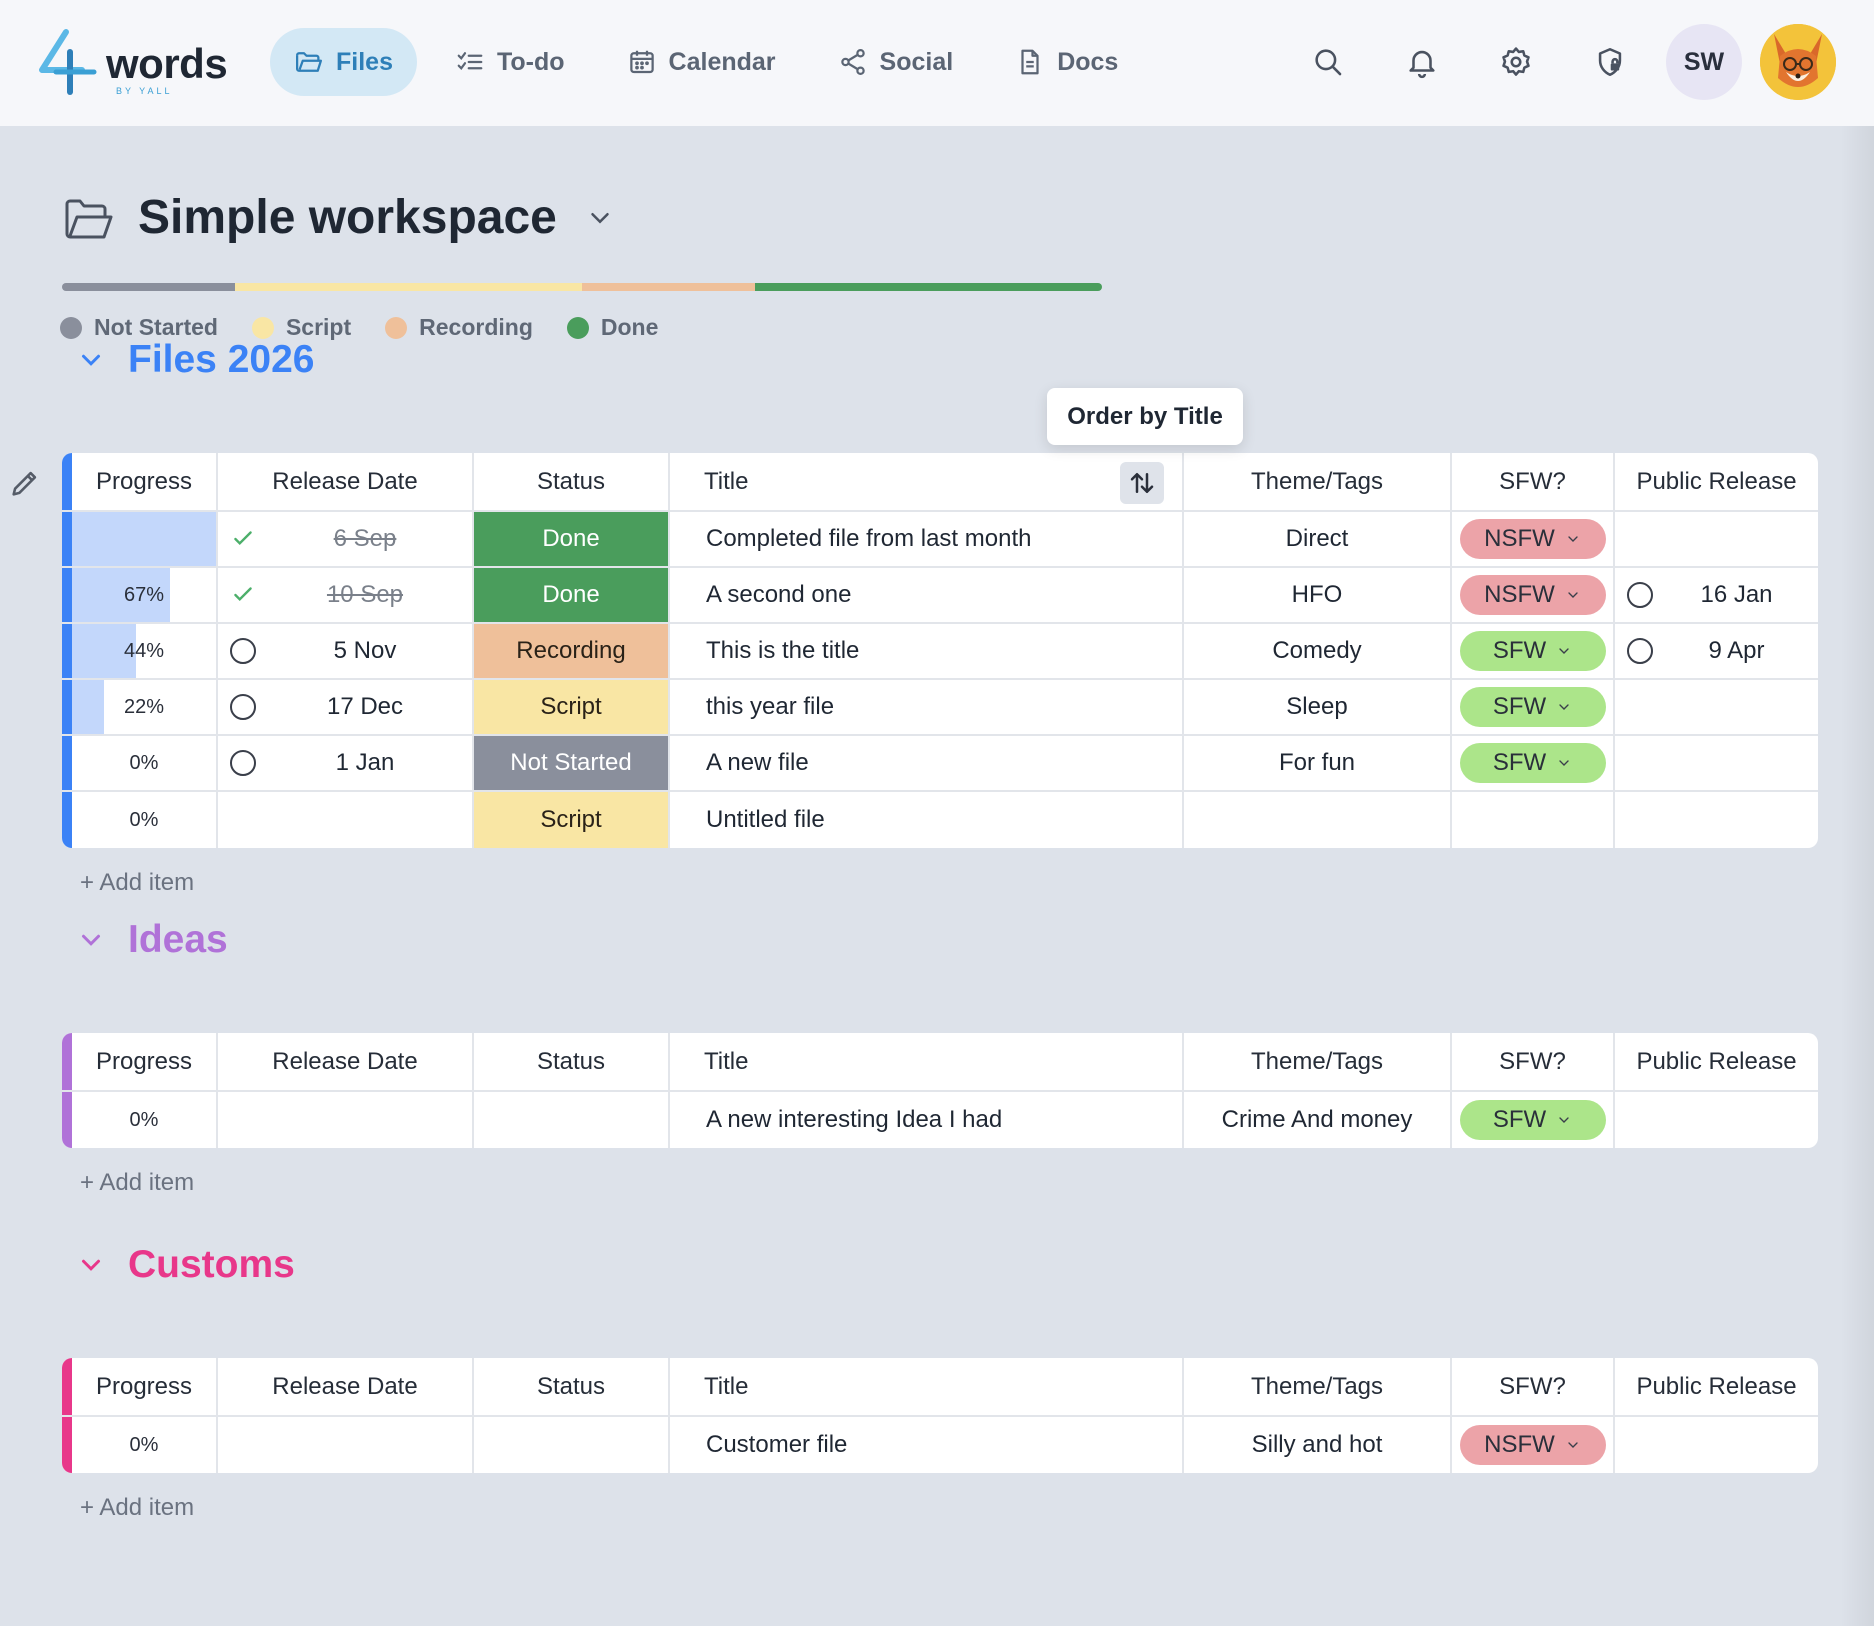 The height and width of the screenshot is (1626, 1874). I want to click on progress-cell: 22%, so click(140, 707).